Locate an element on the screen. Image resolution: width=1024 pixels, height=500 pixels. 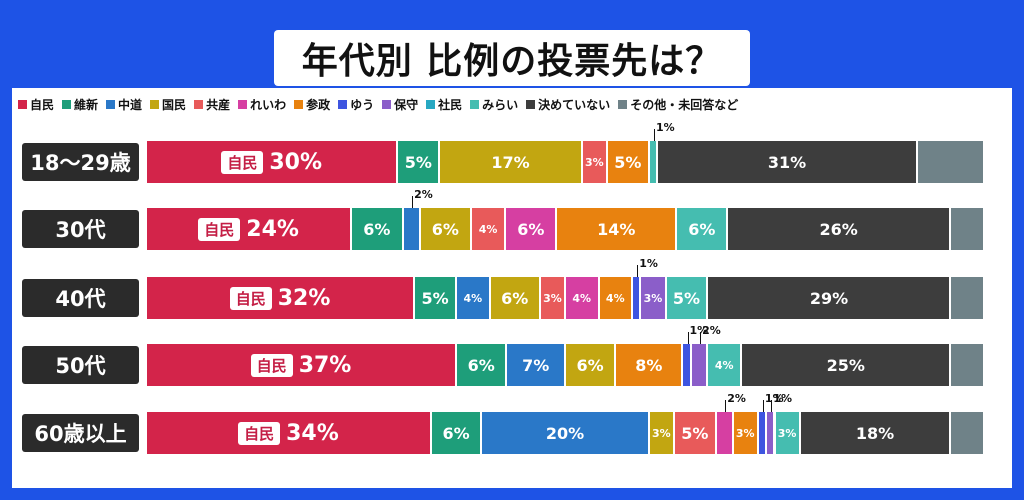
data-label: 18% is located at coordinates (875, 433).